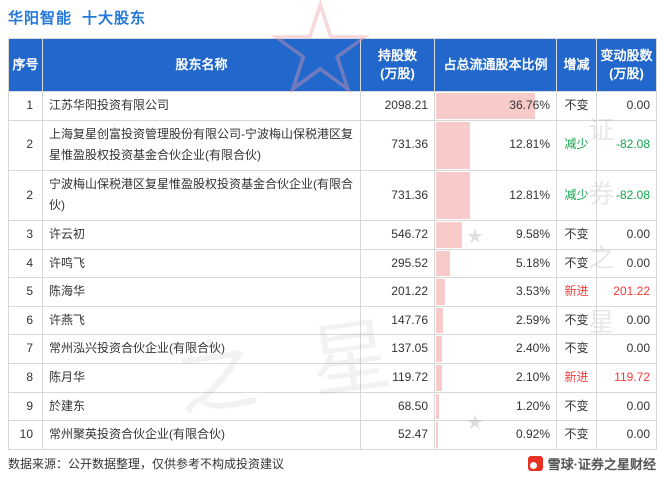 This screenshot has width=664, height=479. Describe the element at coordinates (201, 263) in the screenshot. I see `shareholder-name-cell: 许鸣飞` at that location.